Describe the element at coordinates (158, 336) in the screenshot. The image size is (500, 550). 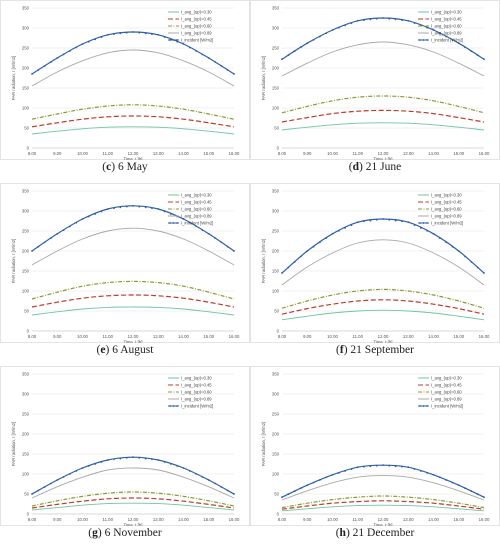
I see `x-tick-label: 13.00` at that location.